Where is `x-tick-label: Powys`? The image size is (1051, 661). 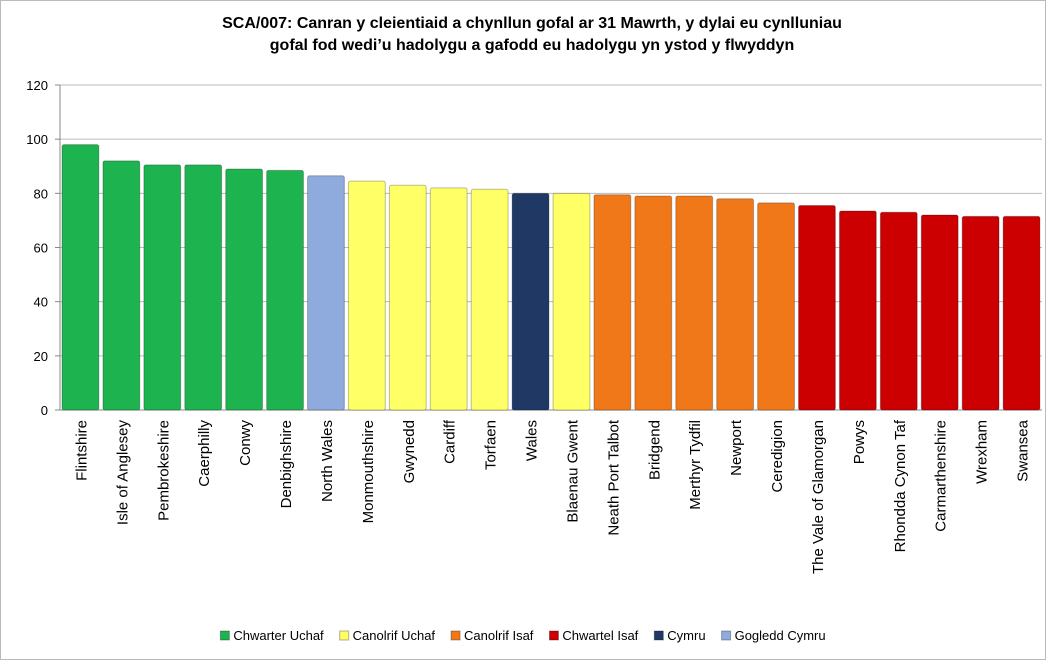
x-tick-label: Powys is located at coordinates (859, 442).